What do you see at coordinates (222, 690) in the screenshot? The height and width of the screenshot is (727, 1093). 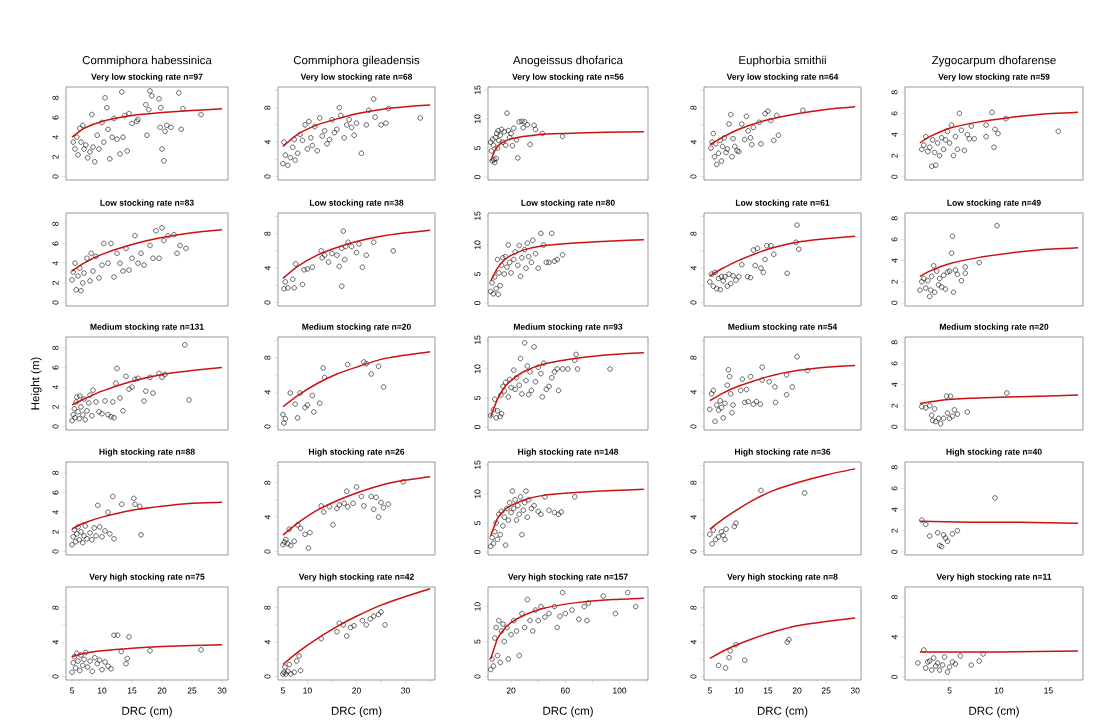 I see `x-tick-label: 30` at bounding box center [222, 690].